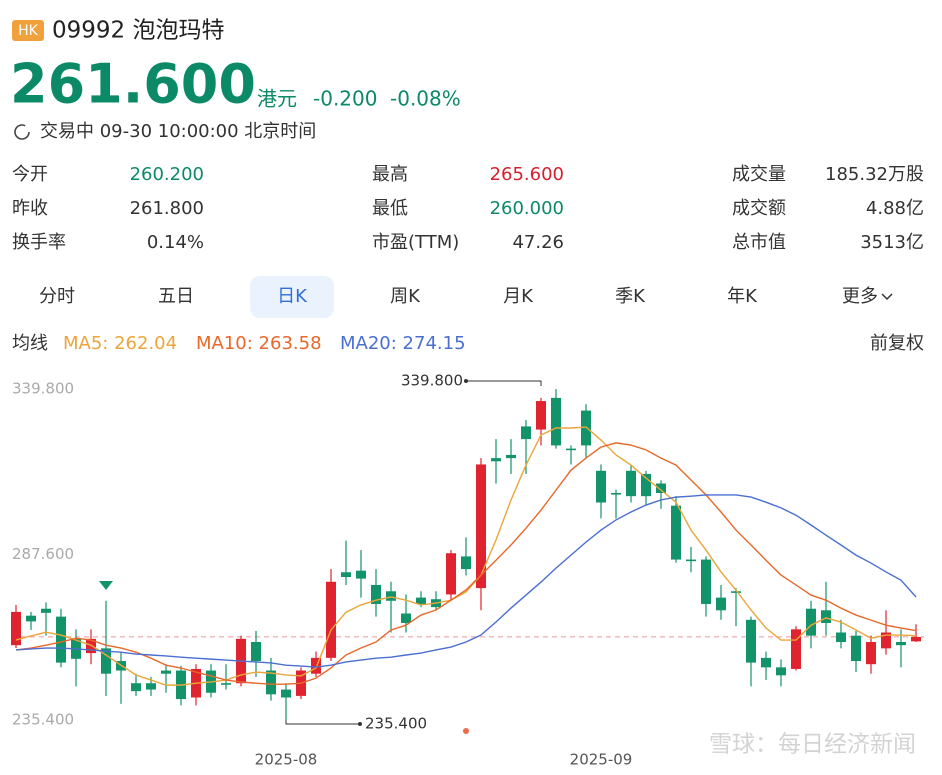 Image resolution: width=942 pixels, height=775 pixels. What do you see at coordinates (874, 174) in the screenshot?
I see `stat-value: 185.32万股` at bounding box center [874, 174].